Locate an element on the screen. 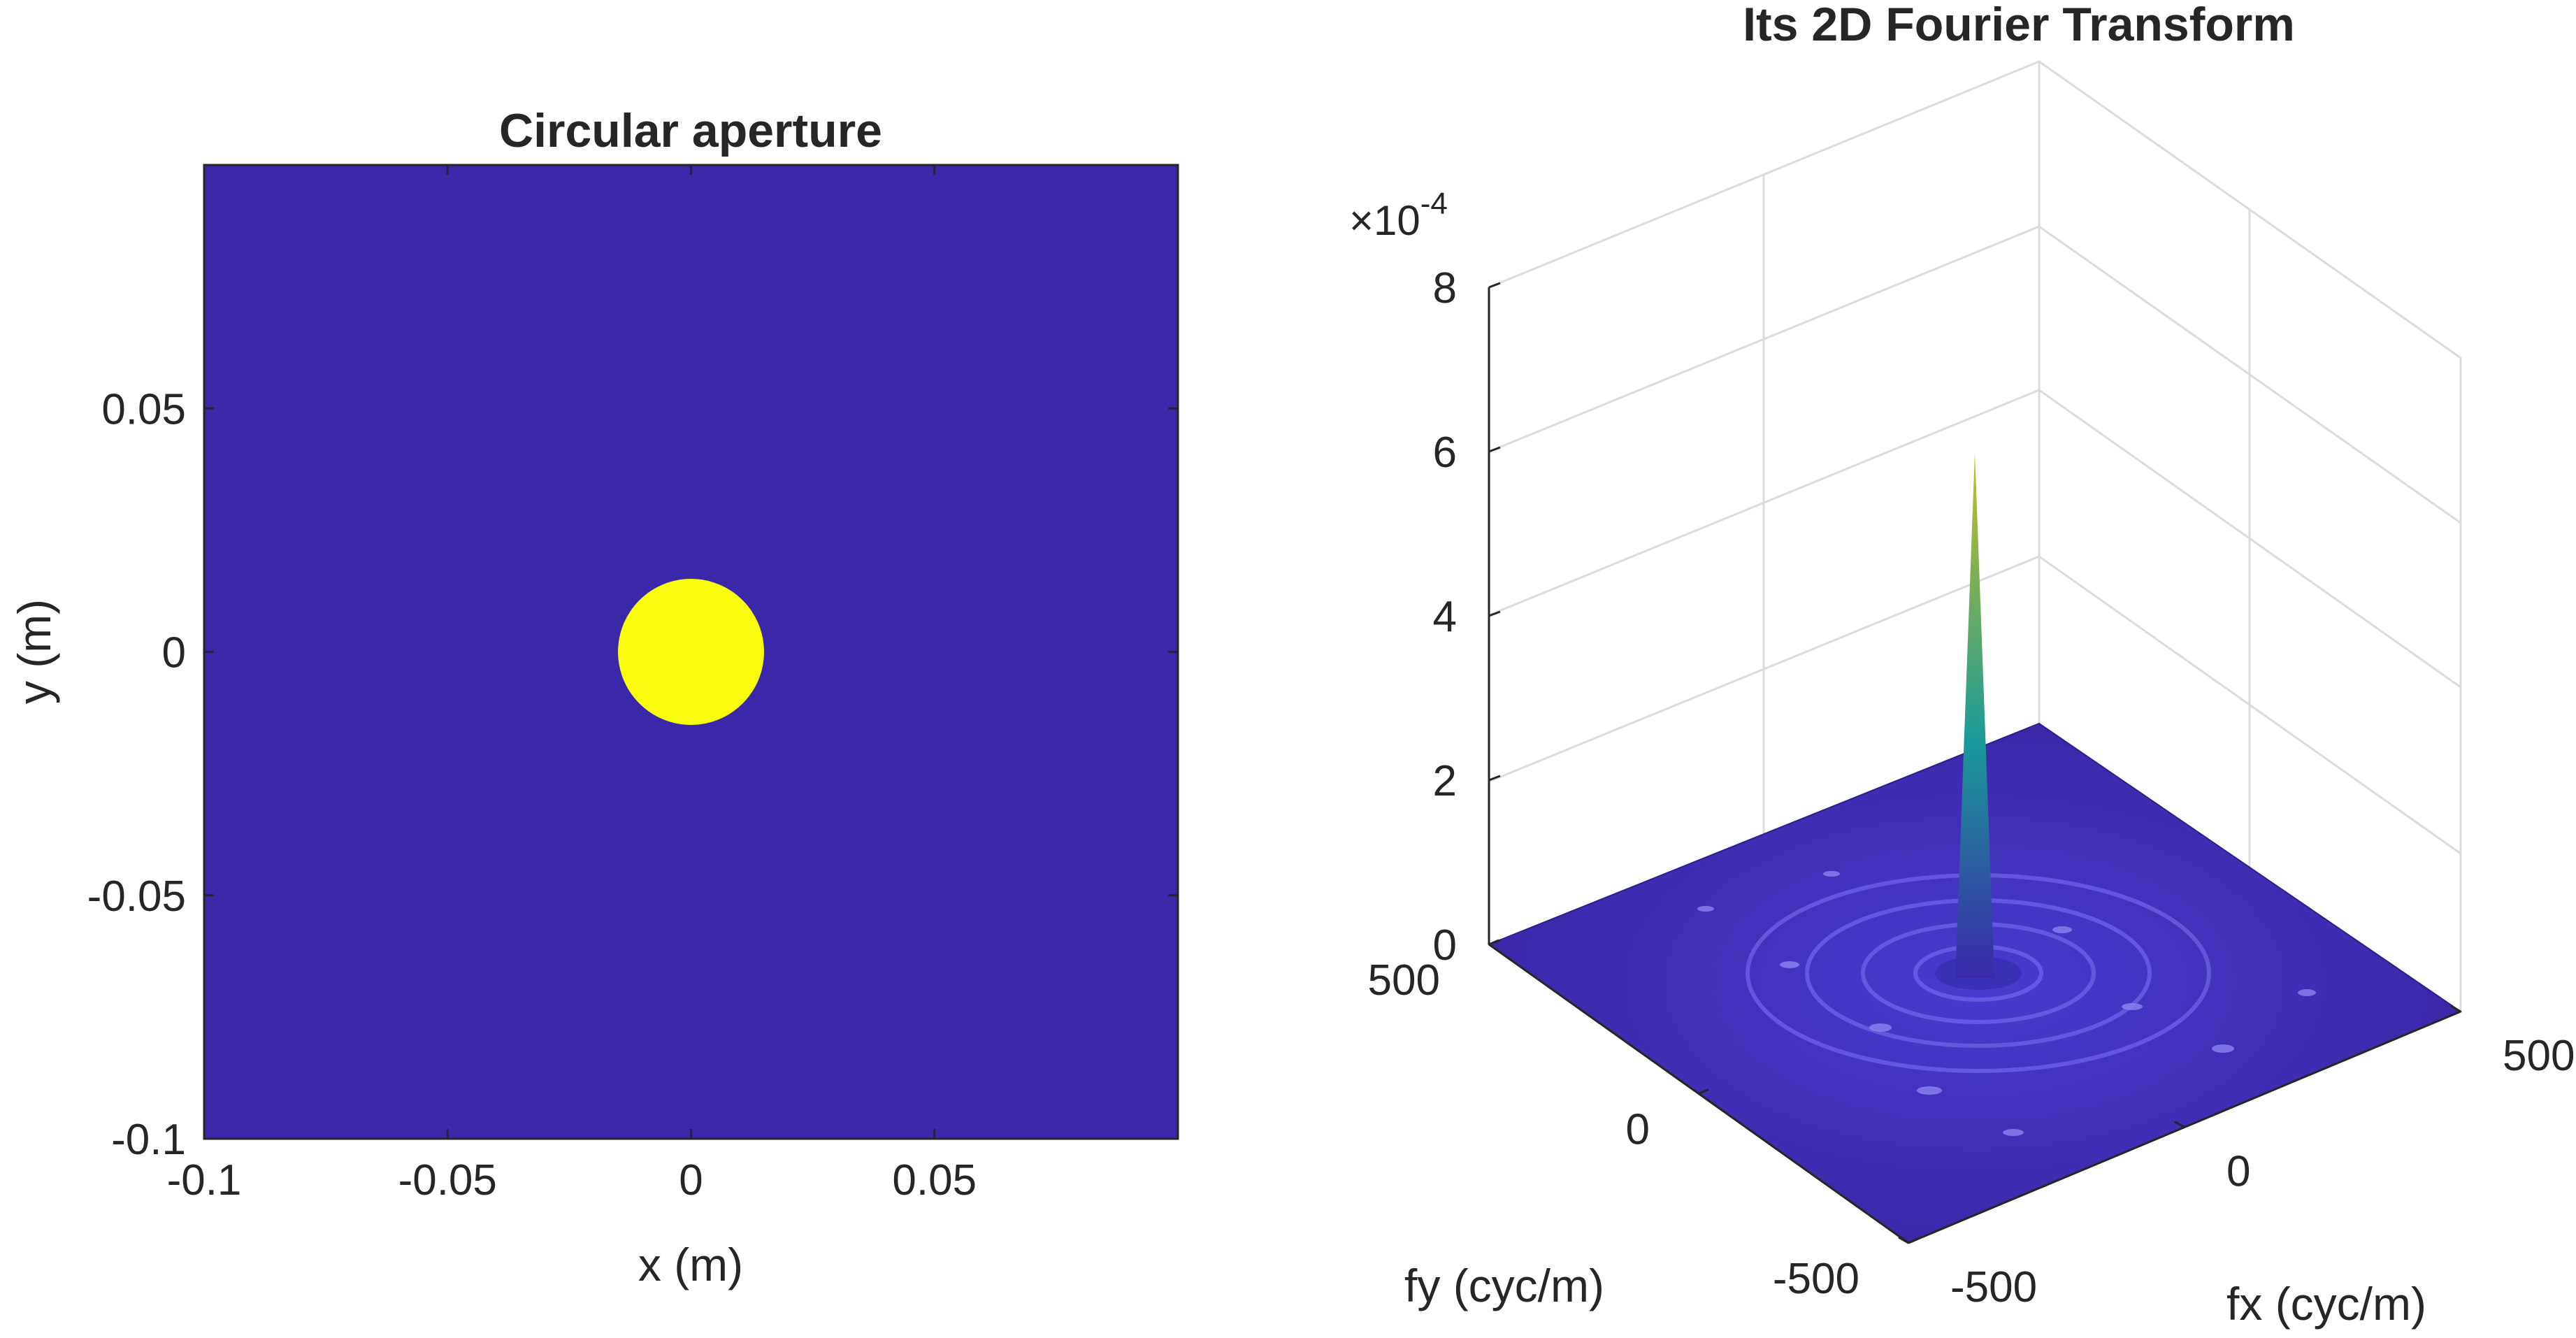 This screenshot has height=1338, width=2576. aperture-disk is located at coordinates (691, 652).